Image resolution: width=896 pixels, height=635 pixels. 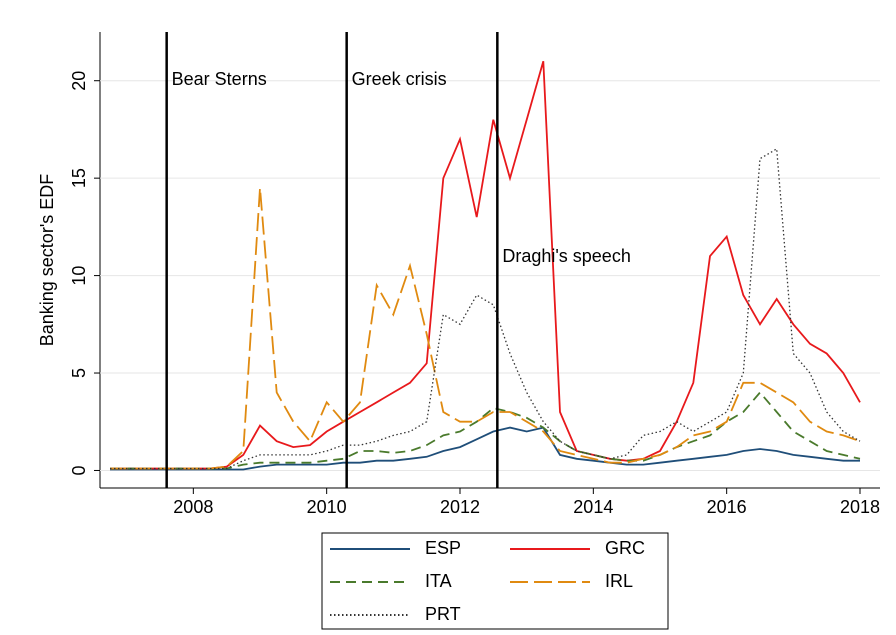 What do you see at coordinates (79, 373) in the screenshot?
I see `y-tick-label: 5` at bounding box center [79, 373].